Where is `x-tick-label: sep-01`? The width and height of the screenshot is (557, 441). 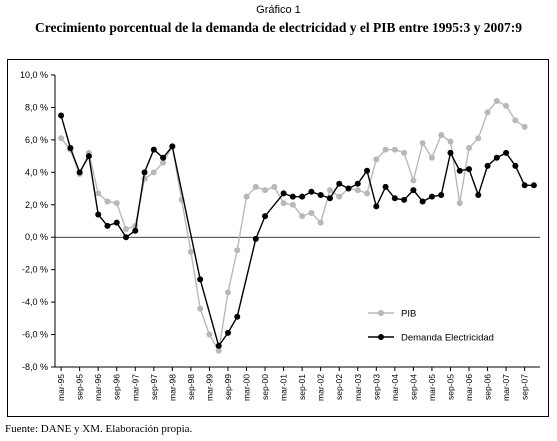 x-tick-label: sep-01 is located at coordinates (302, 387).